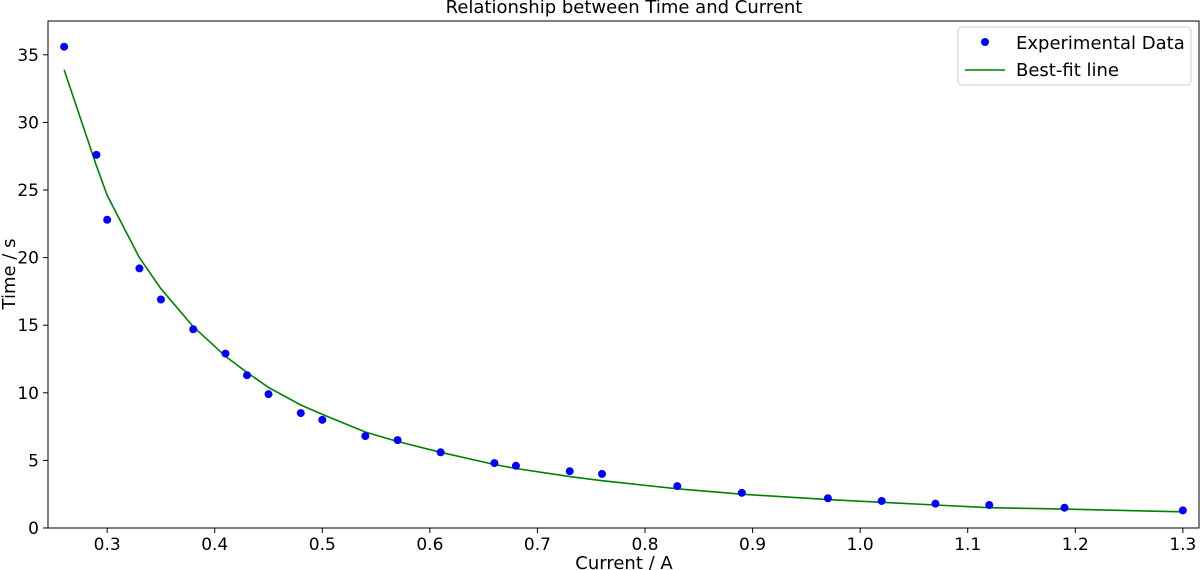  I want to click on x-tick-label: 0.8, so click(644, 545).